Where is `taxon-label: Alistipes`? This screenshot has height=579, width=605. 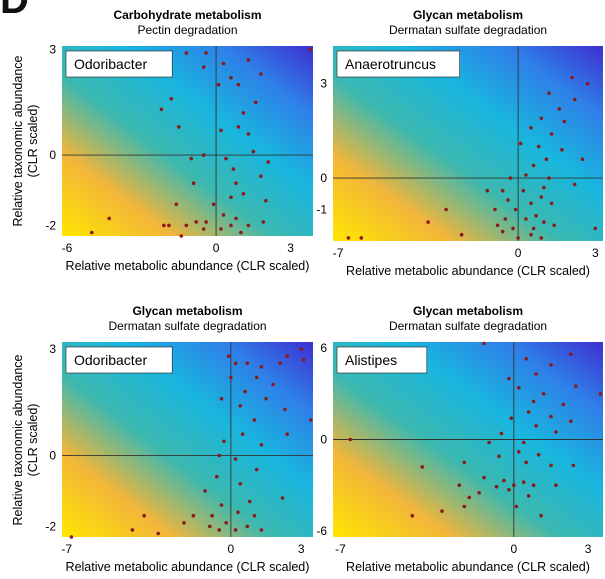 taxon-label: Alistipes is located at coordinates (382, 360).